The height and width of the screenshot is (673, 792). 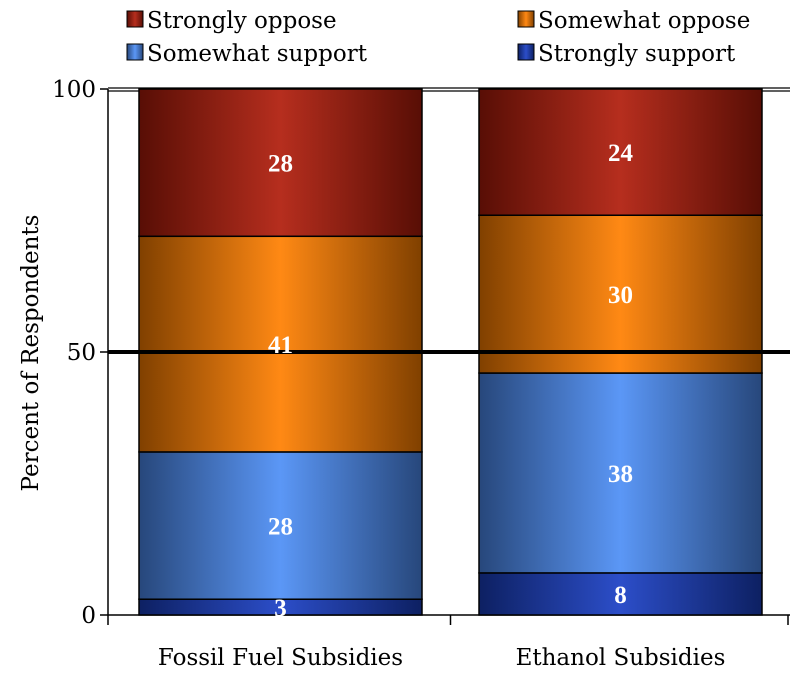 I want to click on bar-segment-somewhat-support, so click(x=620, y=473).